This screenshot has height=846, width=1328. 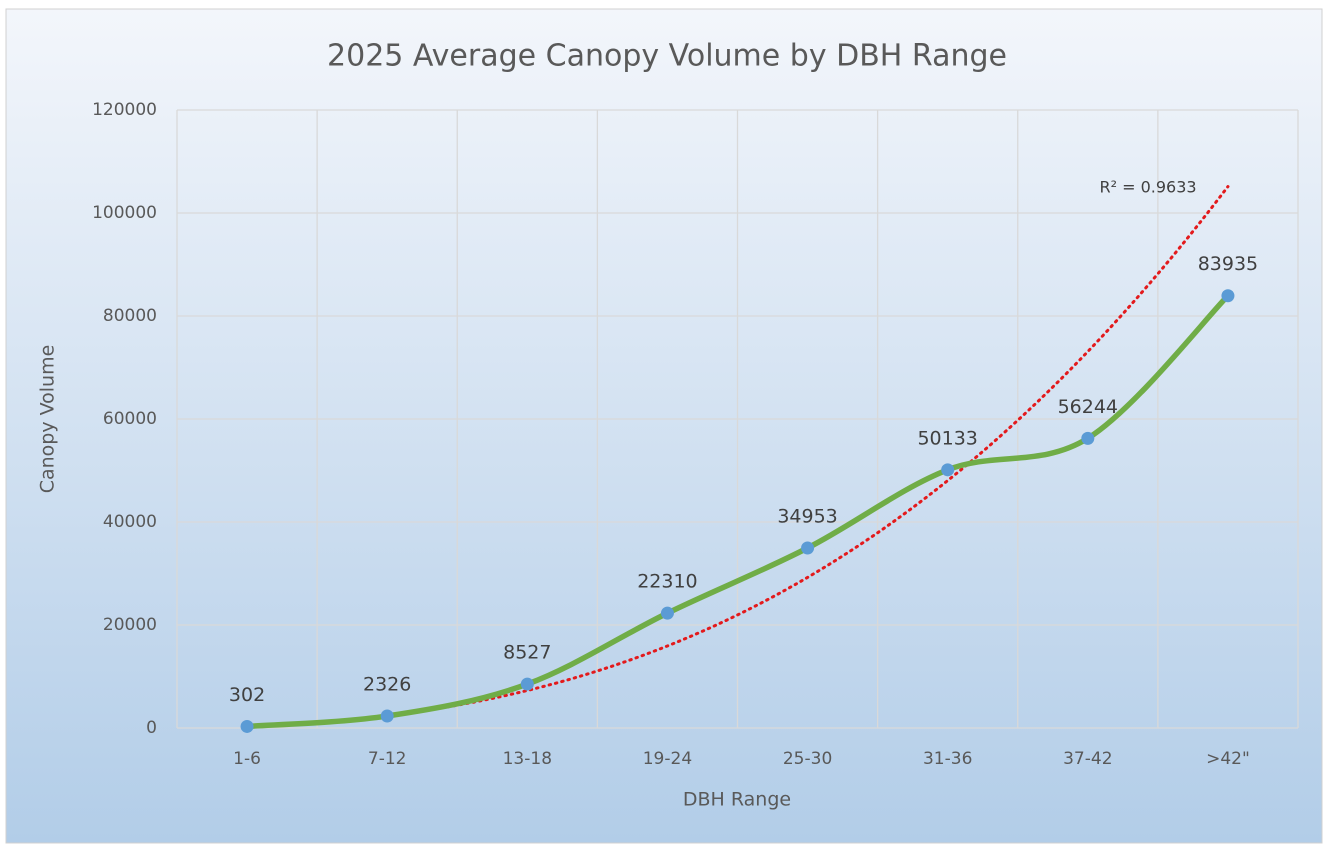 What do you see at coordinates (130, 522) in the screenshot?
I see `y-tick-label: 40000` at bounding box center [130, 522].